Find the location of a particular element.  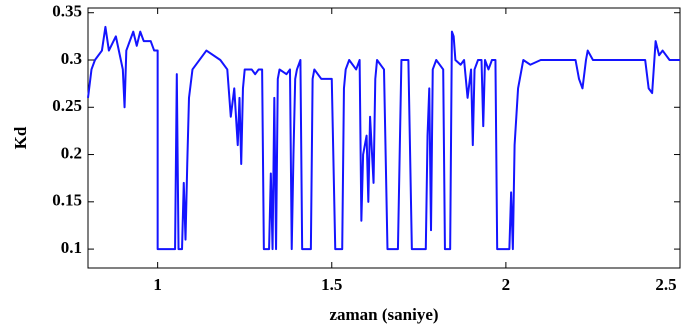

y-tick-label: 0.25 is located at coordinates (67, 105).